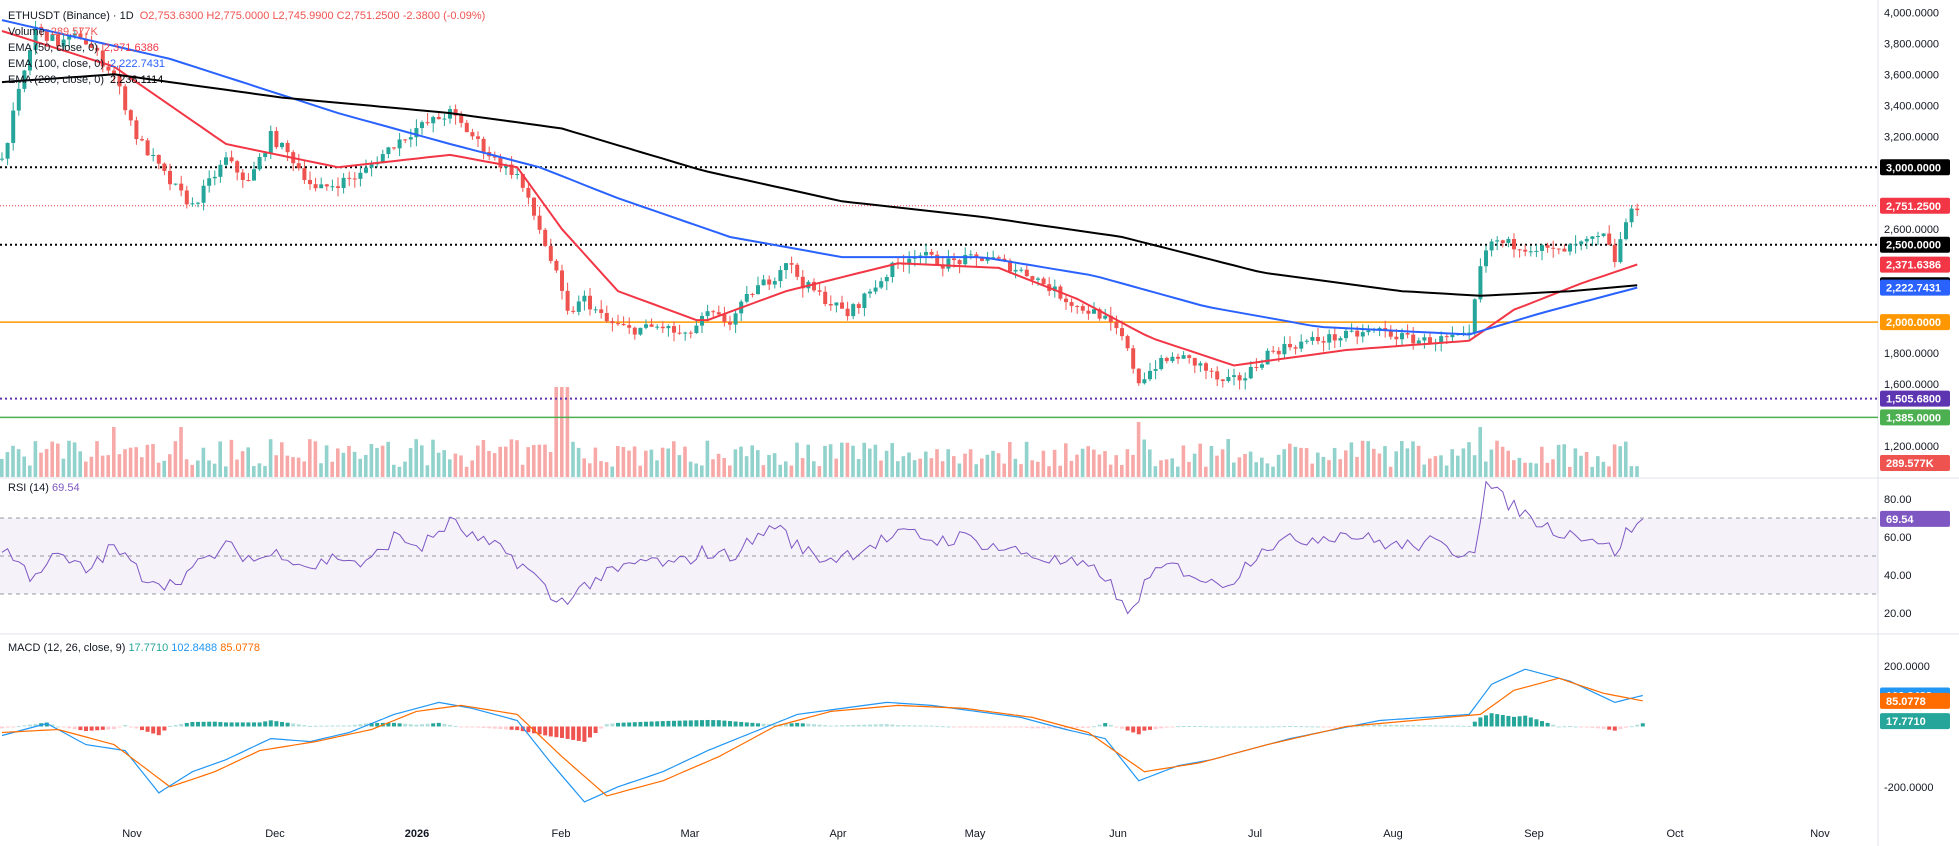 The image size is (1959, 846). What do you see at coordinates (822, 735) in the screenshot?
I see `macd-line` at bounding box center [822, 735].